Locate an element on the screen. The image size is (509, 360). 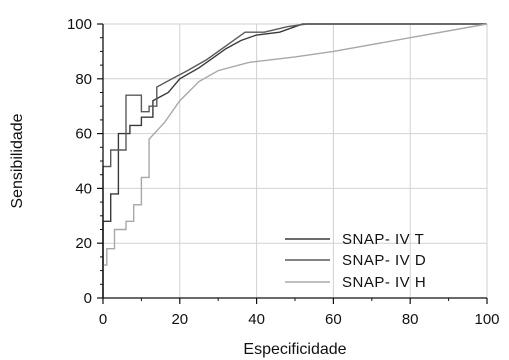
y-axis-title: Sensibilidade is located at coordinates (17, 160).